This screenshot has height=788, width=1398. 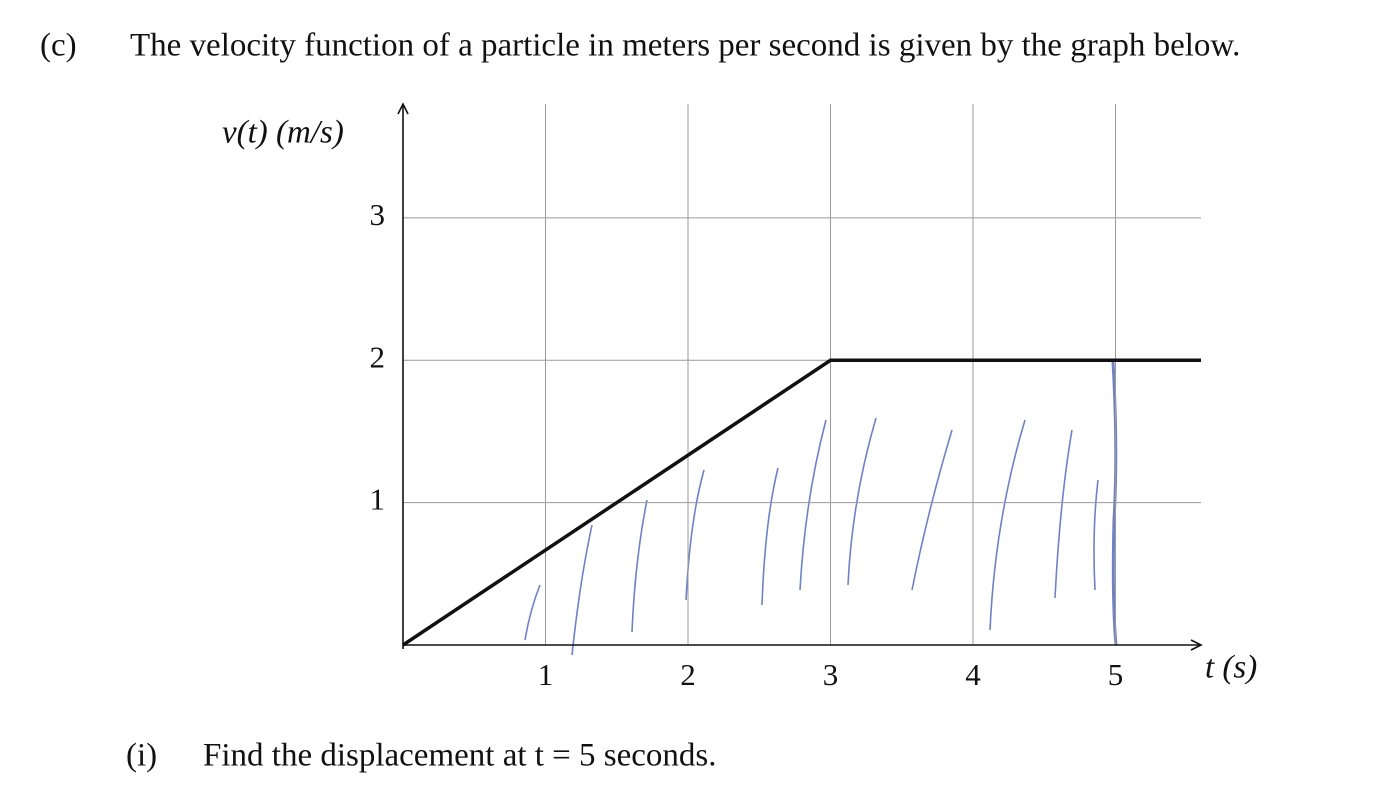 What do you see at coordinates (141, 756) in the screenshot?
I see `subquestion-label: (i)` at bounding box center [141, 756].